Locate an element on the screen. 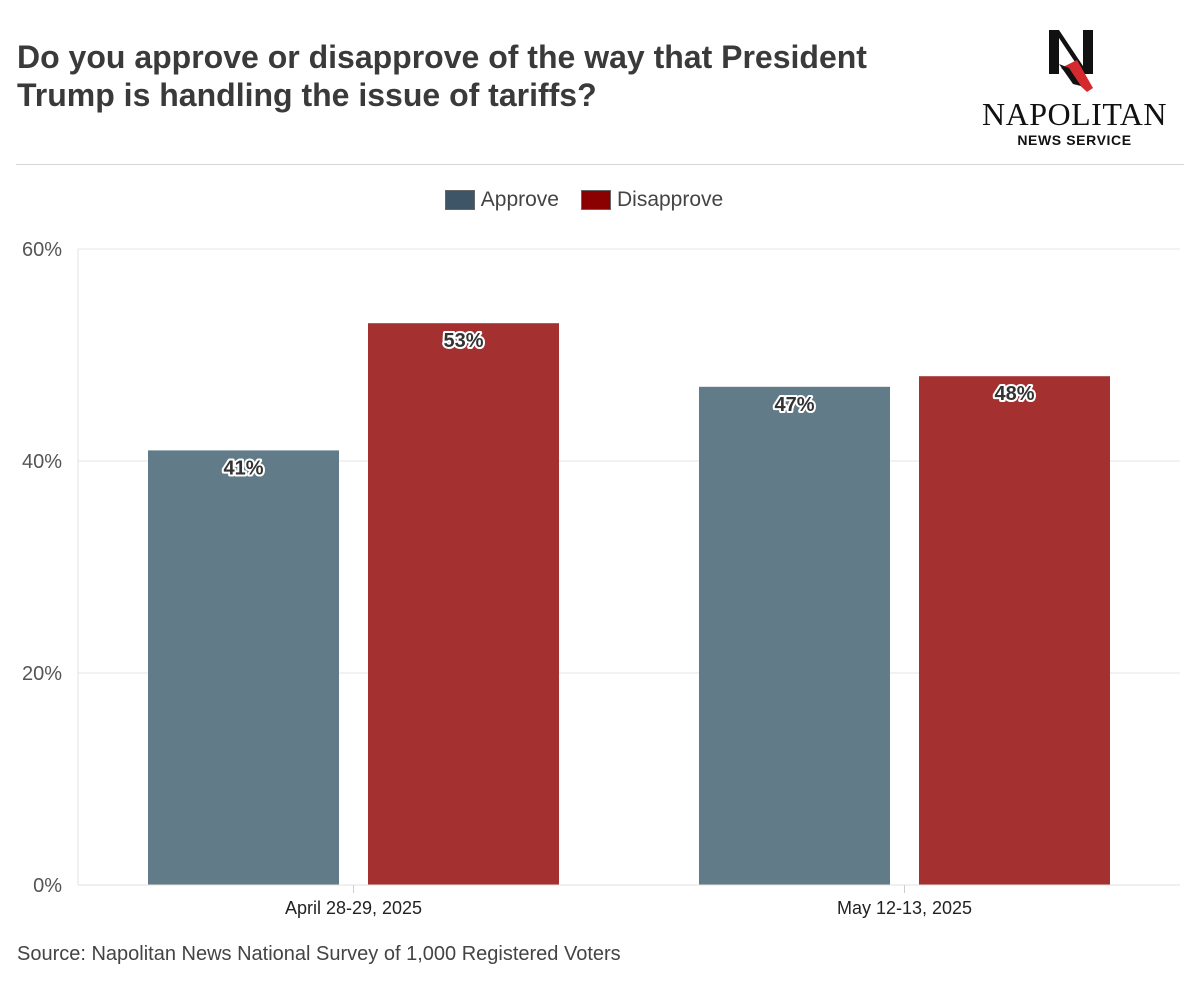  legend-item-disapprove: Disapprove is located at coordinates (652, 200).